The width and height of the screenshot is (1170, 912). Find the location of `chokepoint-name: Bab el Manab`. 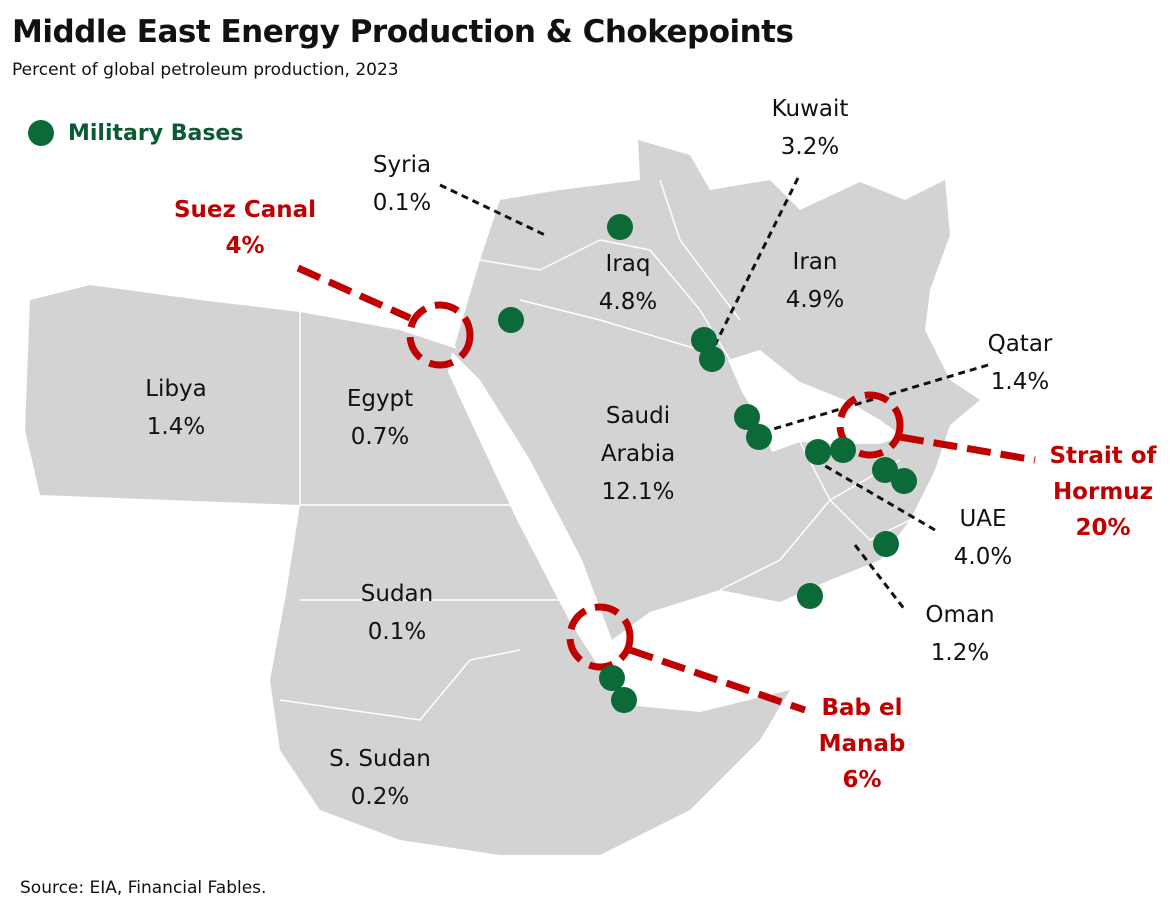

chokepoint-name: Bab el Manab is located at coordinates (862, 726).